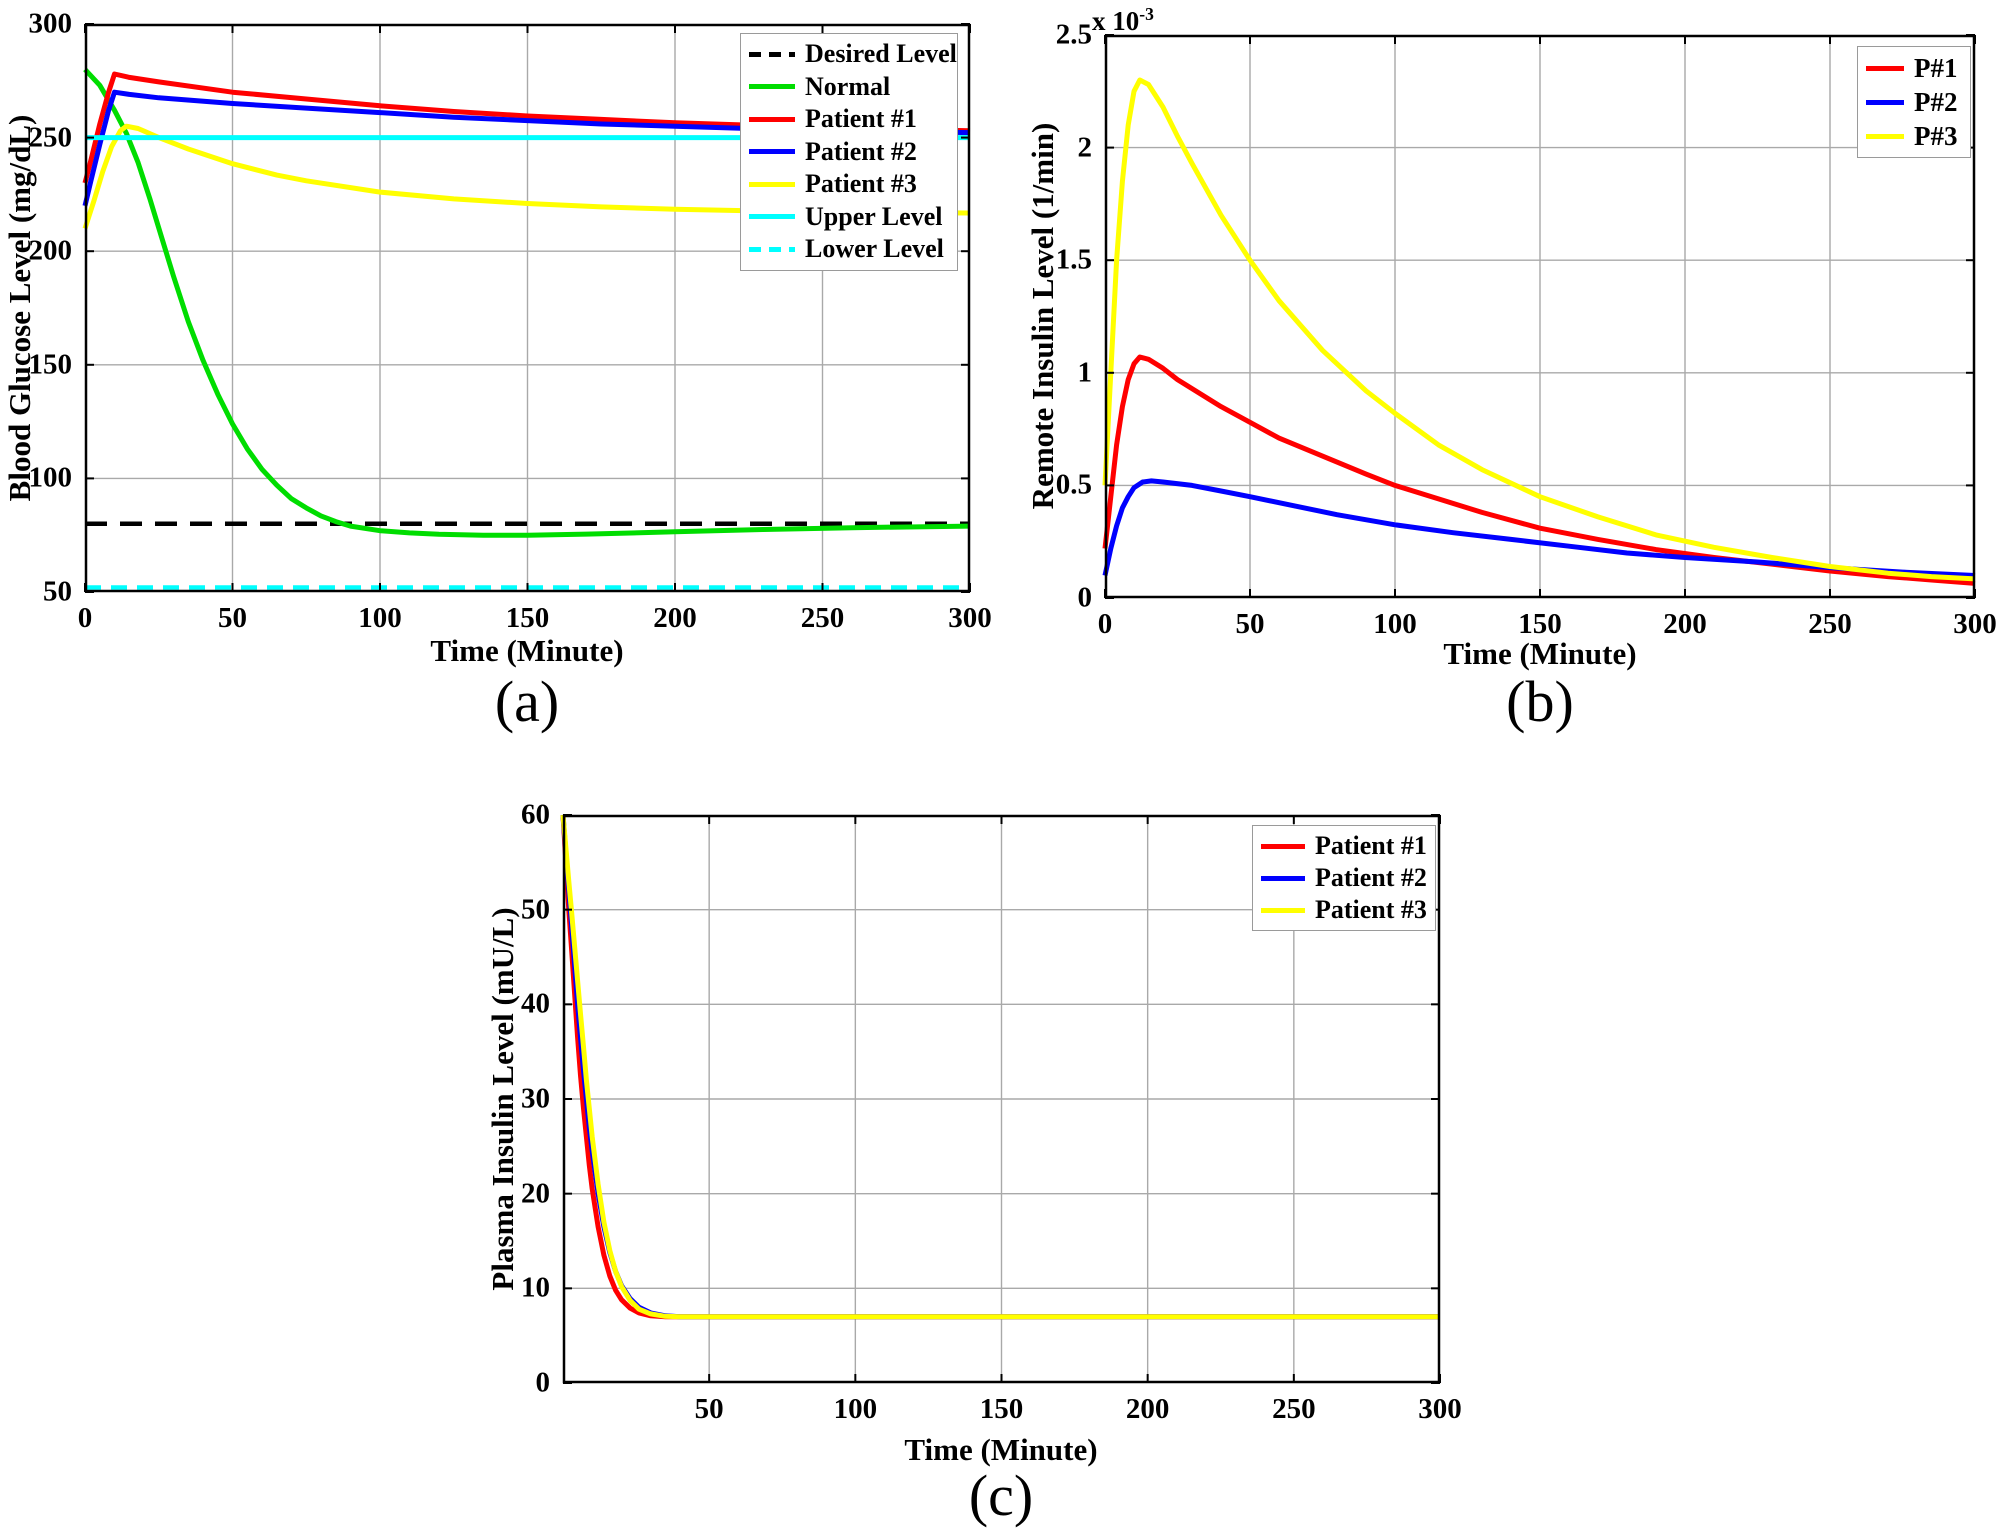 The width and height of the screenshot is (2000, 1532). What do you see at coordinates (1395, 624) in the screenshot?
I see `chart-b-x-tick-label: 100` at bounding box center [1395, 624].